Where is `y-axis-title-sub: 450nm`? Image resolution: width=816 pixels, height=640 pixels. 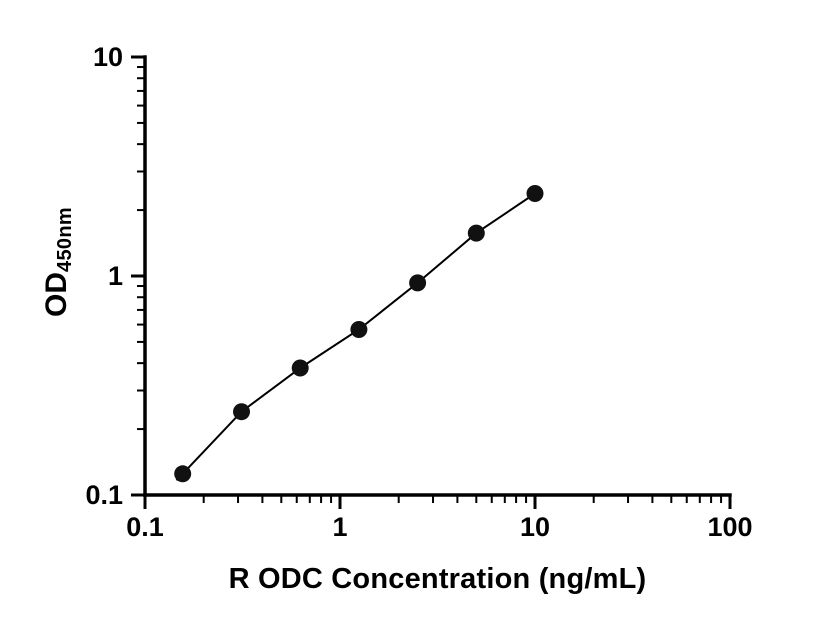
y-axis-title-sub: 450nm is located at coordinates (65, 239).